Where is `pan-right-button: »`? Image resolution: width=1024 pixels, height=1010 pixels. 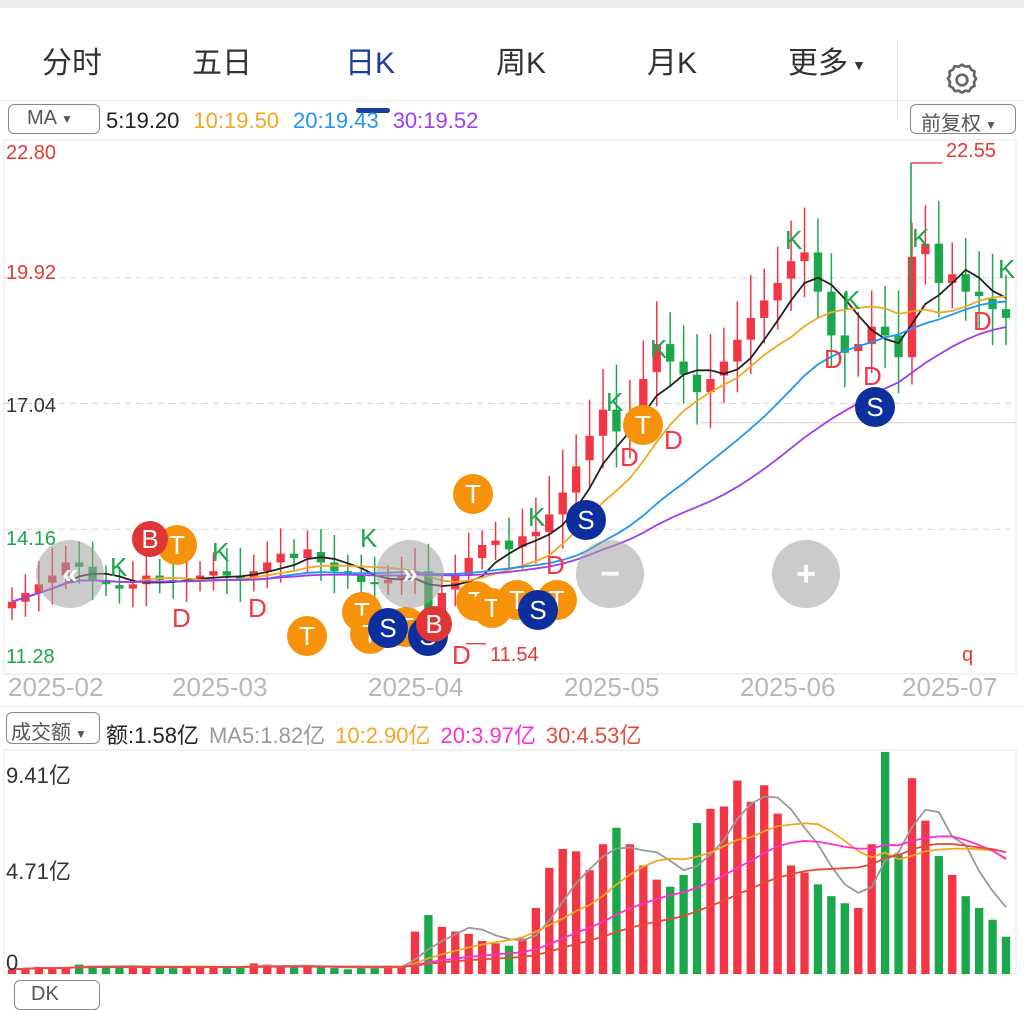 pan-right-button: » is located at coordinates (410, 574).